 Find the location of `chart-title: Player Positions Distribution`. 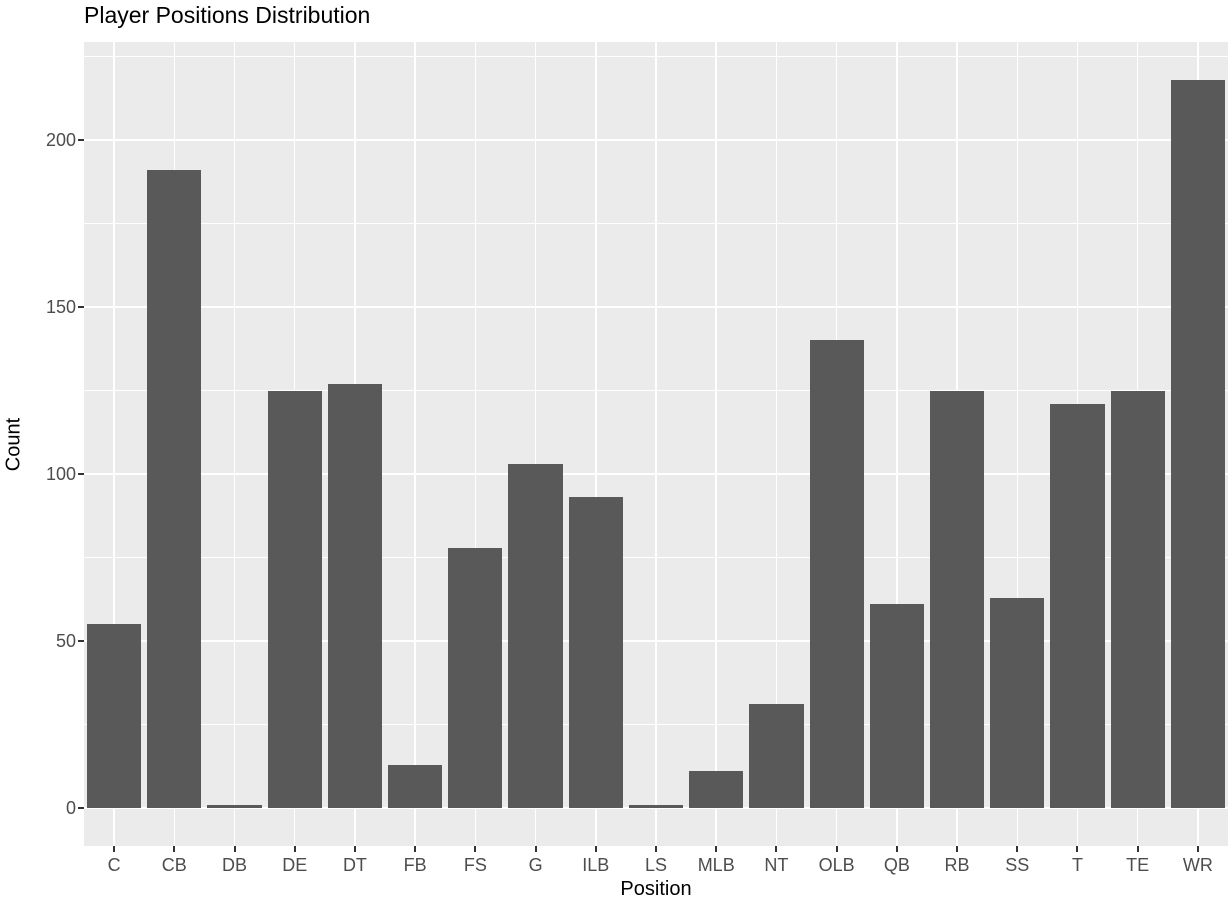

chart-title: Player Positions Distribution is located at coordinates (227, 15).